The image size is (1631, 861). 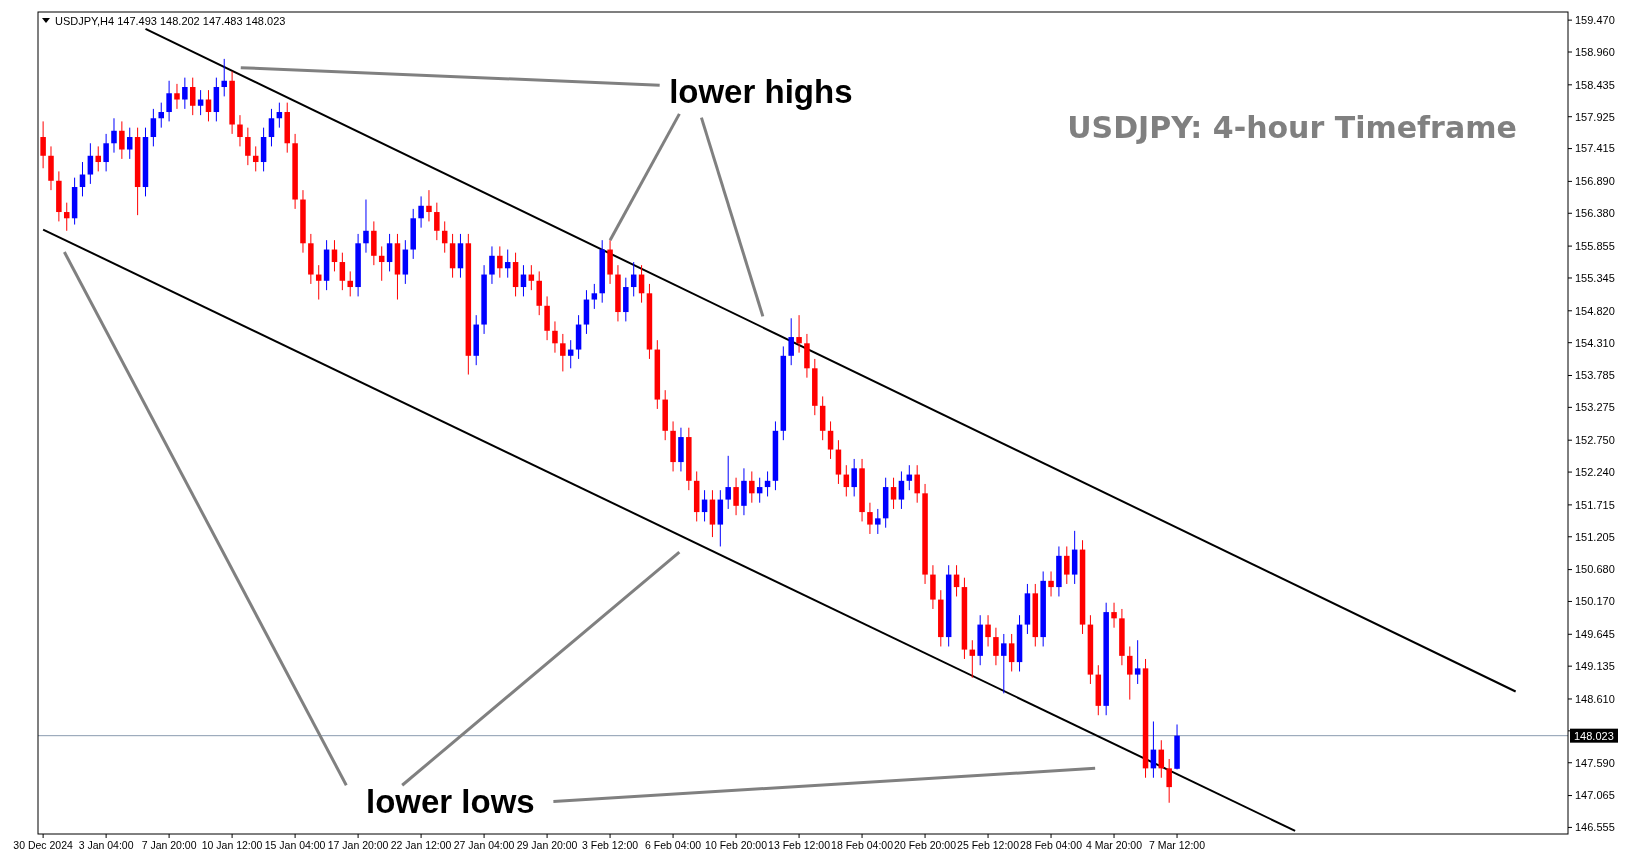 What do you see at coordinates (1595, 375) in the screenshot?
I see `y-tick-label: 153.785` at bounding box center [1595, 375].